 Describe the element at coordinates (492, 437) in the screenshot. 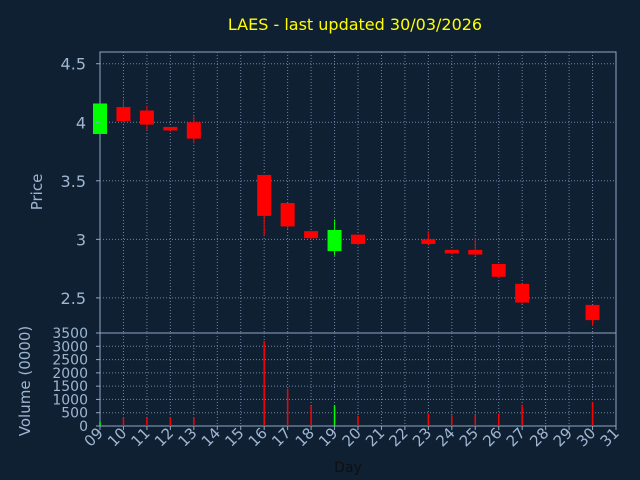

I see `x-tick-label: 26` at that location.